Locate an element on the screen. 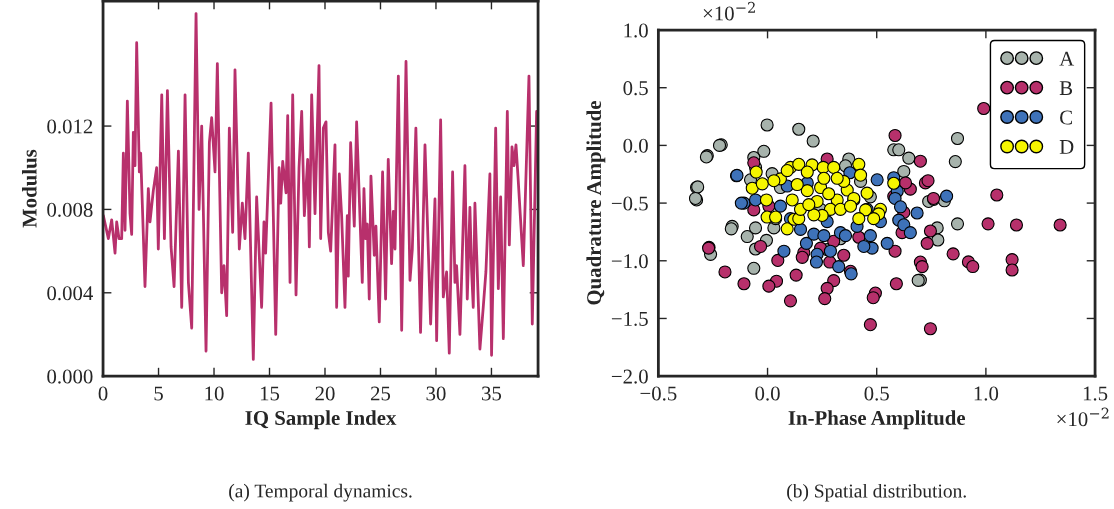 The image size is (1114, 509). y-tick-label: −1.5 is located at coordinates (629, 318).